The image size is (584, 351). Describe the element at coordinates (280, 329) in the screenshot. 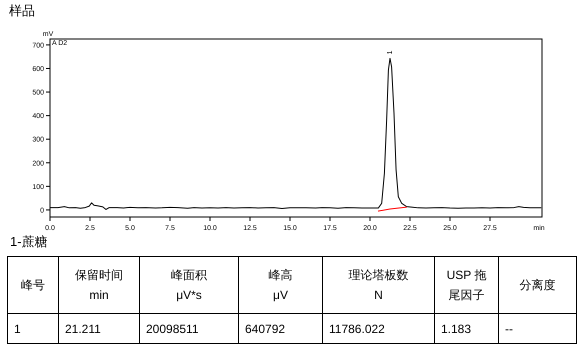

I see `text: 640792` at that location.